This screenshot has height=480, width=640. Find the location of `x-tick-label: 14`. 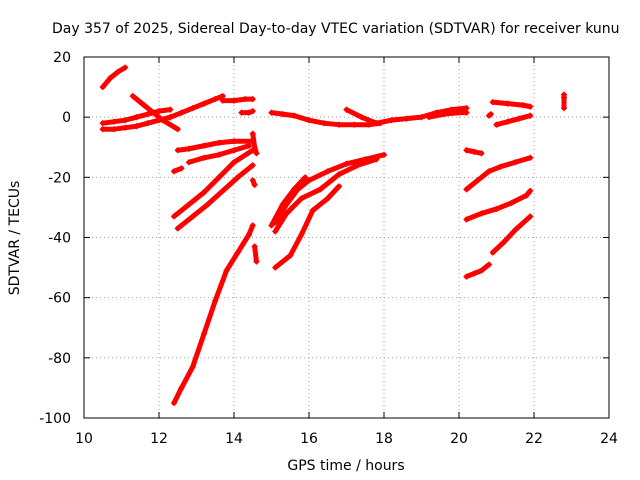

x-tick-label: 14 is located at coordinates (234, 439).